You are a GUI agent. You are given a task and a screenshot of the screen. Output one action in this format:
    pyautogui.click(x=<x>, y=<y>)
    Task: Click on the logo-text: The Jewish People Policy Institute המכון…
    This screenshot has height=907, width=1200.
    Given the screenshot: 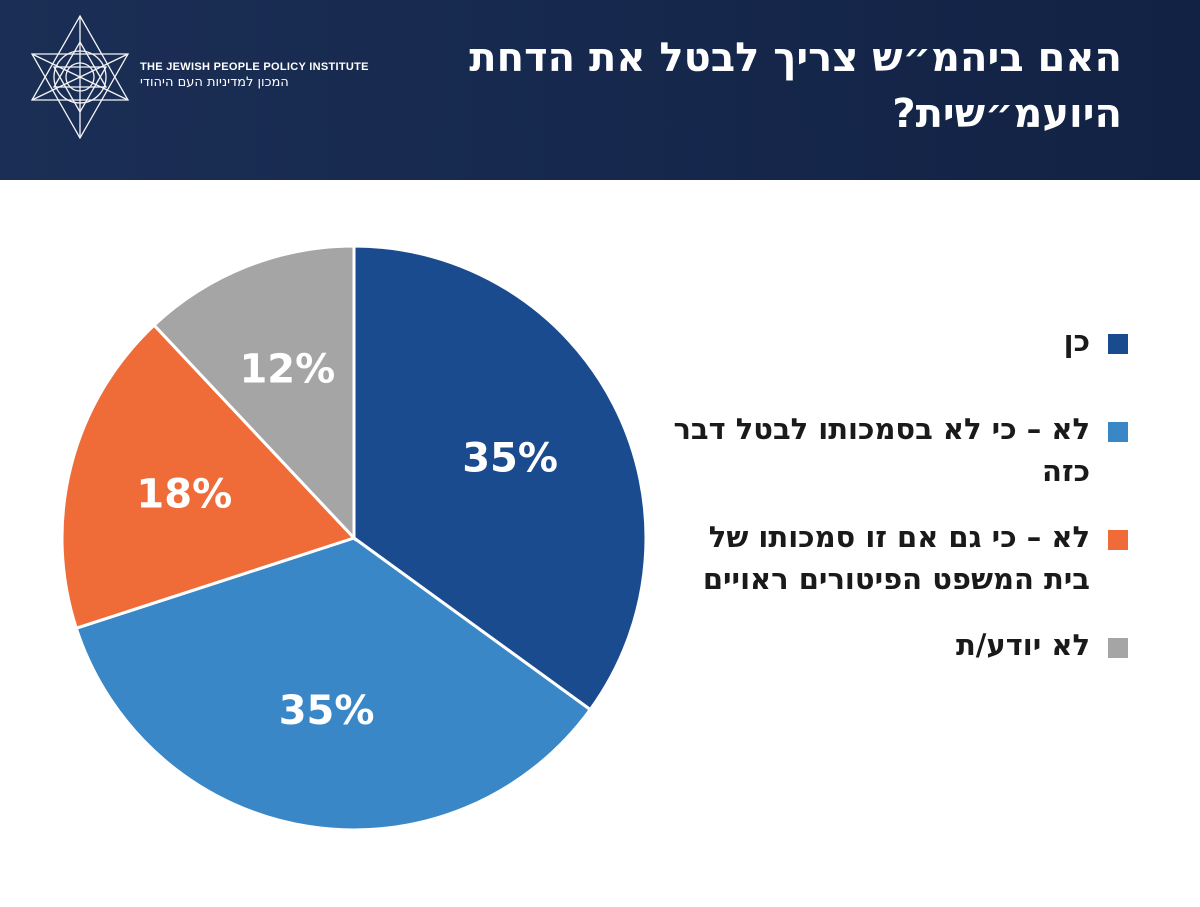 What is the action you would take?
    pyautogui.click(x=254, y=76)
    